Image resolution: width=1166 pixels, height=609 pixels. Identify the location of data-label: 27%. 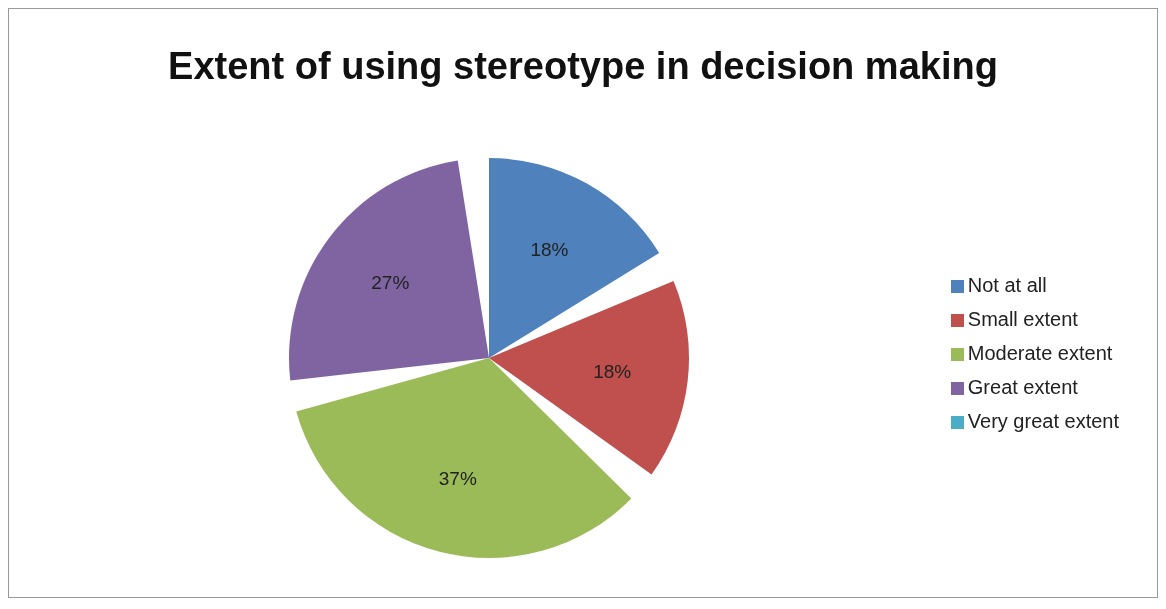
(390, 283).